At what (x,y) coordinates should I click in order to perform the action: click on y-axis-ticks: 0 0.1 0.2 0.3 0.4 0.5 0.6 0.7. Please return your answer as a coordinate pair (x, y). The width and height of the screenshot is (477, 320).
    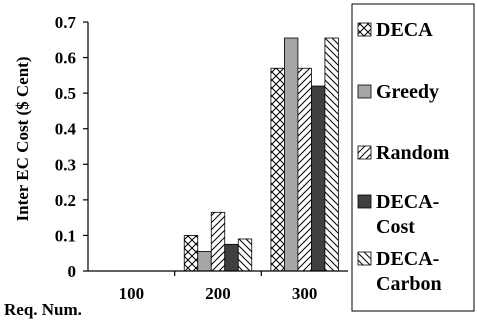
    Looking at the image, I should click on (71, 147).